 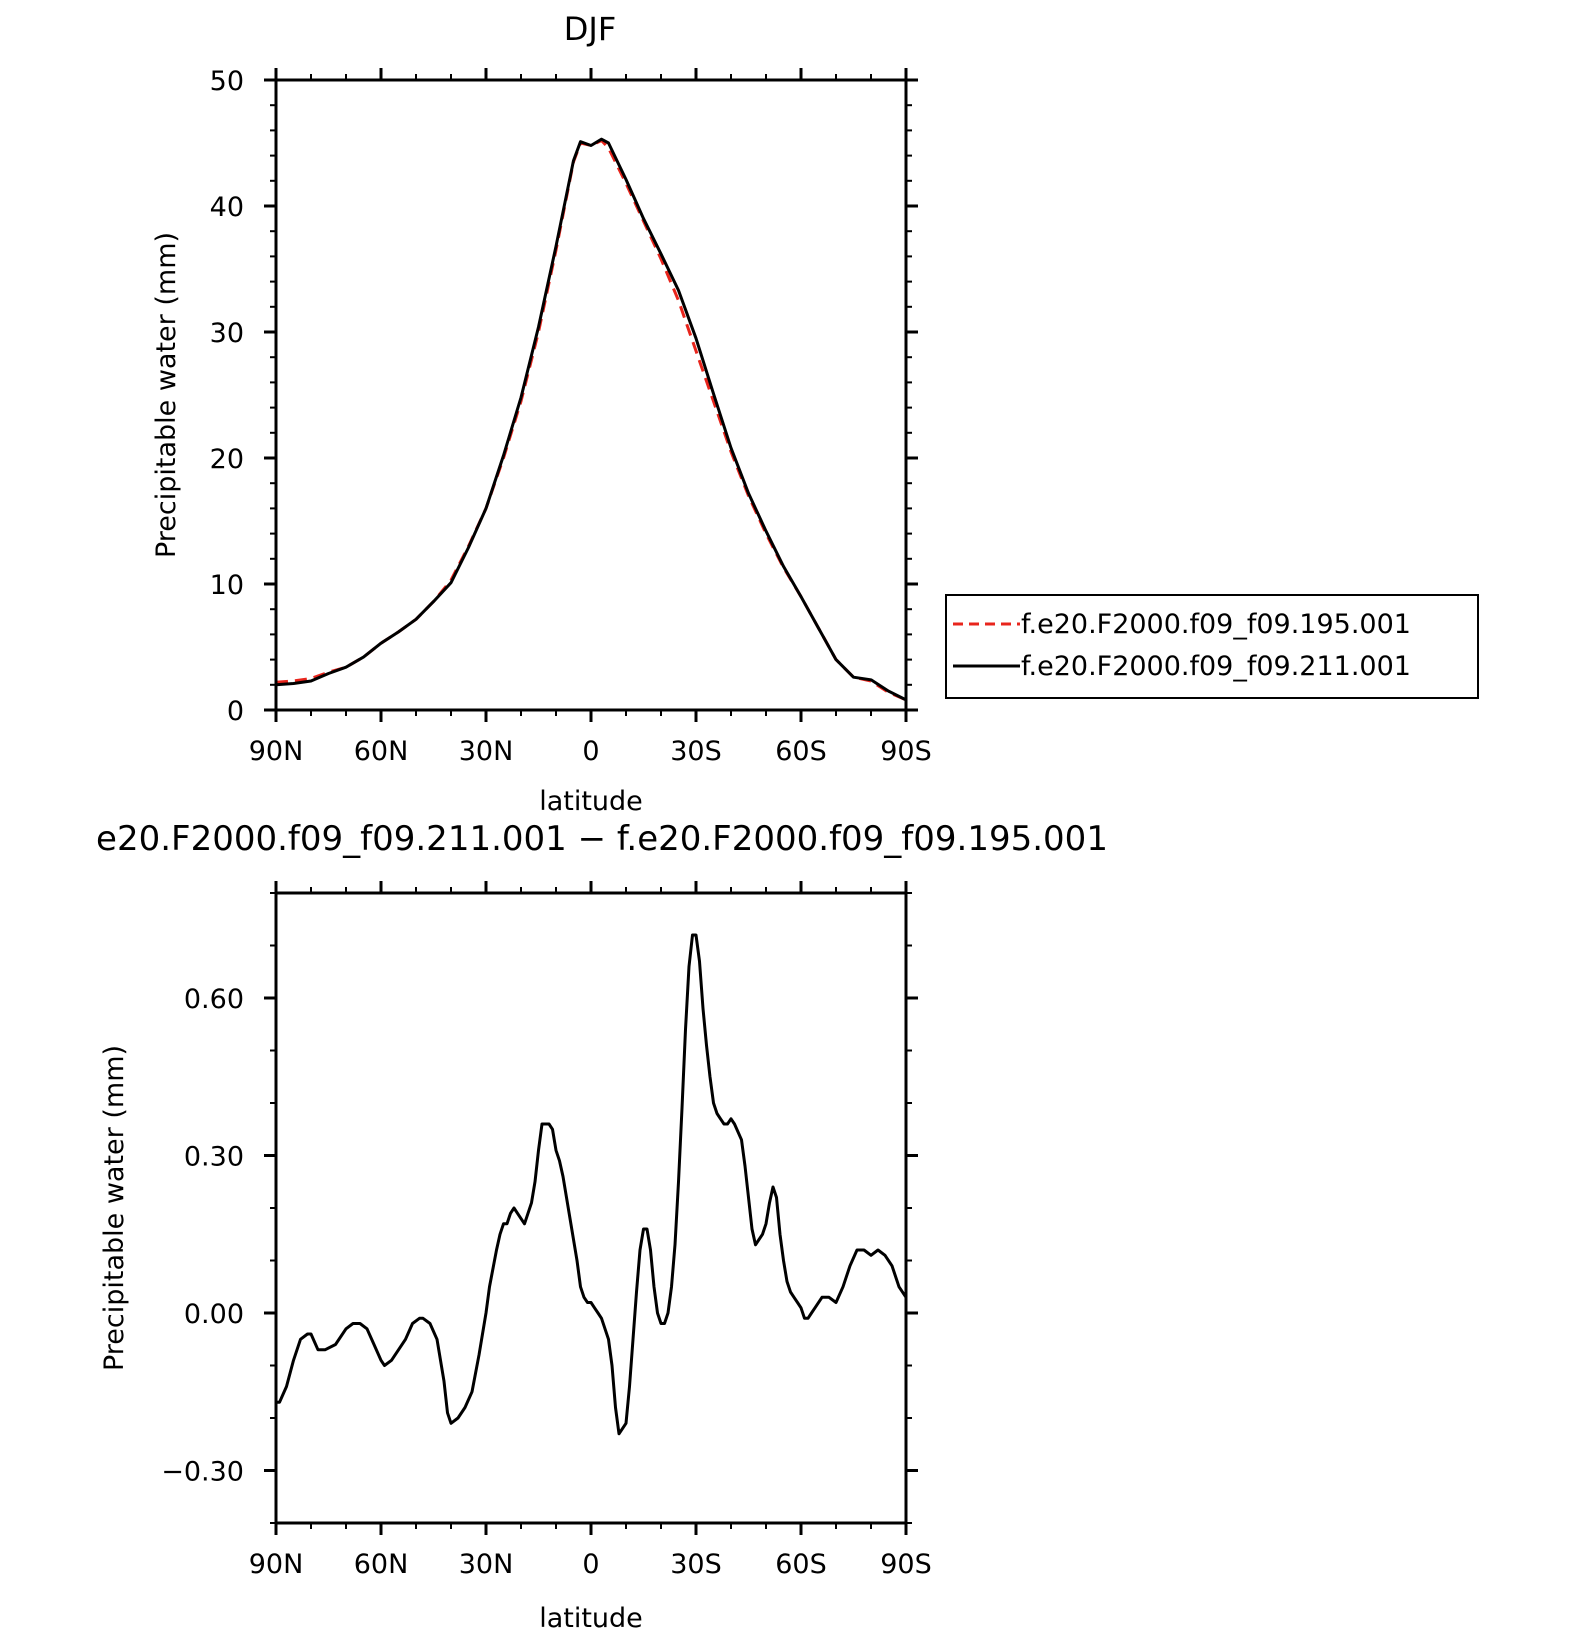 I want to click on y-tick-label: −0.30, so click(x=202, y=1472).